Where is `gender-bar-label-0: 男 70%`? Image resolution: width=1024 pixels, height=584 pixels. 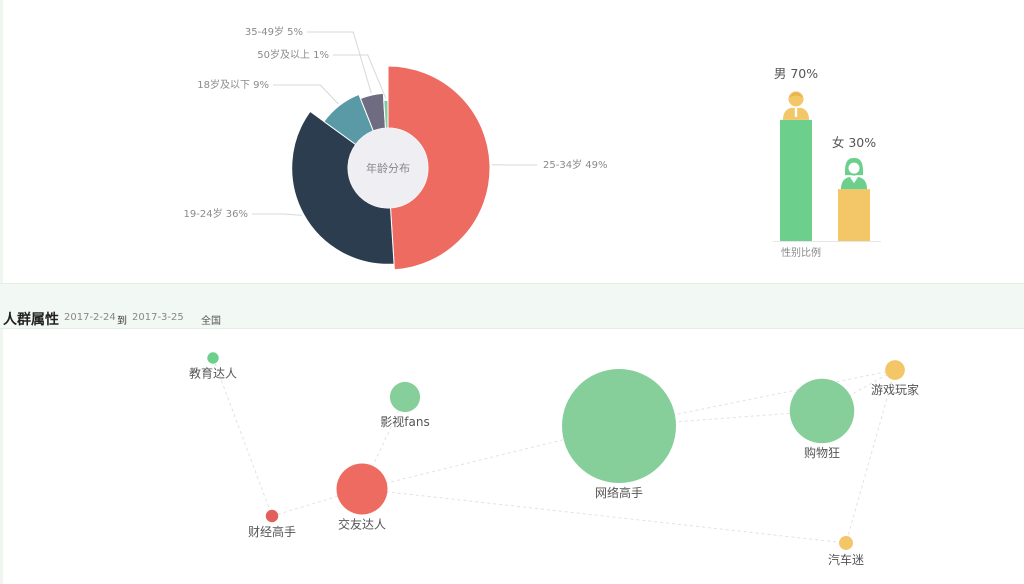 gender-bar-label-0: 男 70% is located at coordinates (796, 73).